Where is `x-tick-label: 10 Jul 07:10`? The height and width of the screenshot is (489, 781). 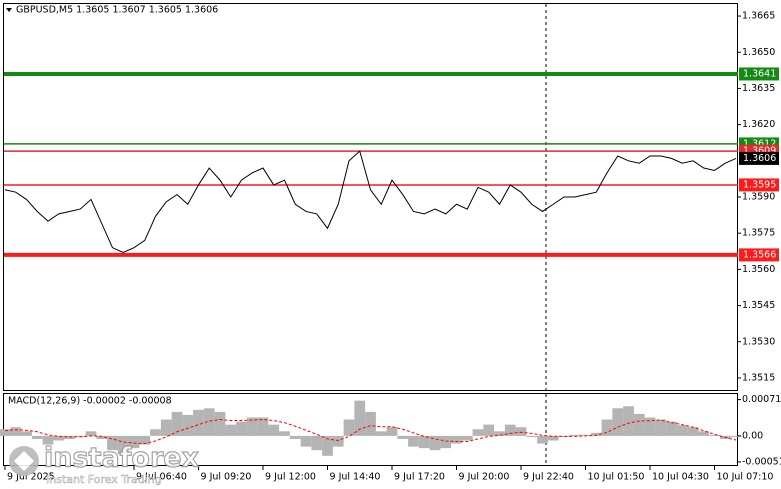
x-tick-label: 10 Jul 07:10 is located at coordinates (745, 477).